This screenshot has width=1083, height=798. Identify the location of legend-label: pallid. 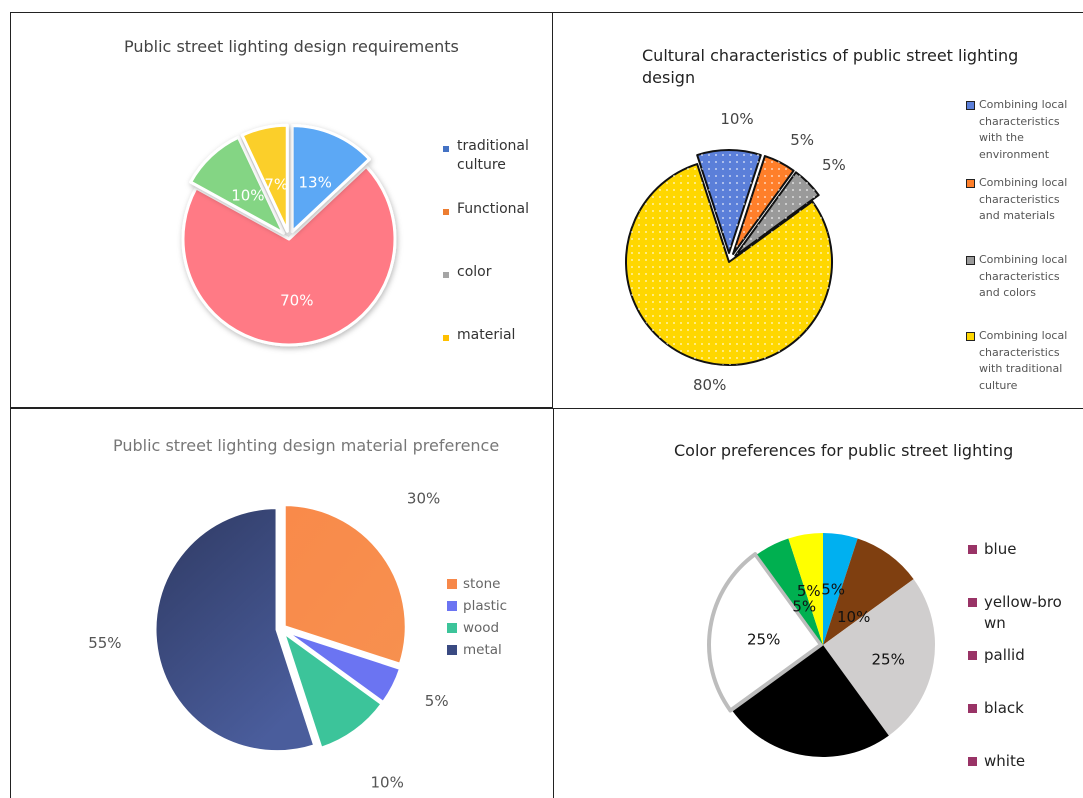
(1004, 655).